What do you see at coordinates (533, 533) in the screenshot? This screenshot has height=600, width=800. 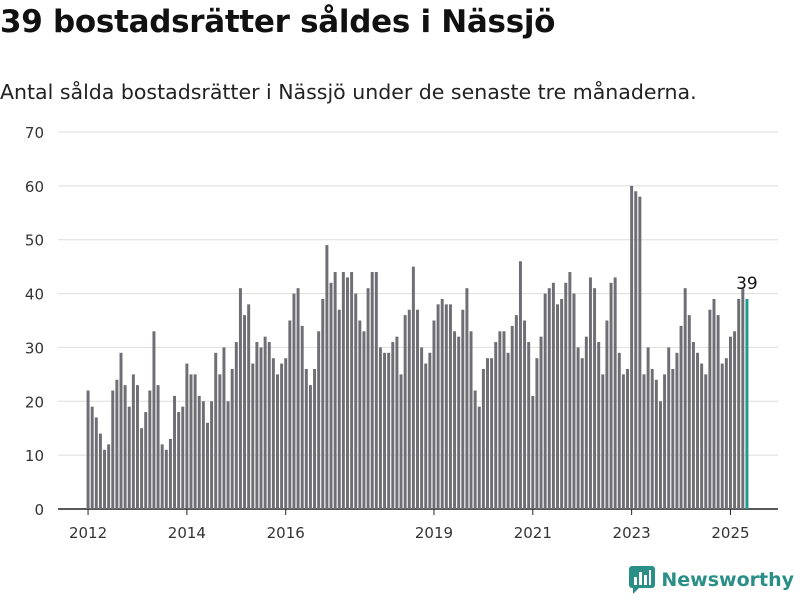 I see `x-tick-label: 2021` at bounding box center [533, 533].